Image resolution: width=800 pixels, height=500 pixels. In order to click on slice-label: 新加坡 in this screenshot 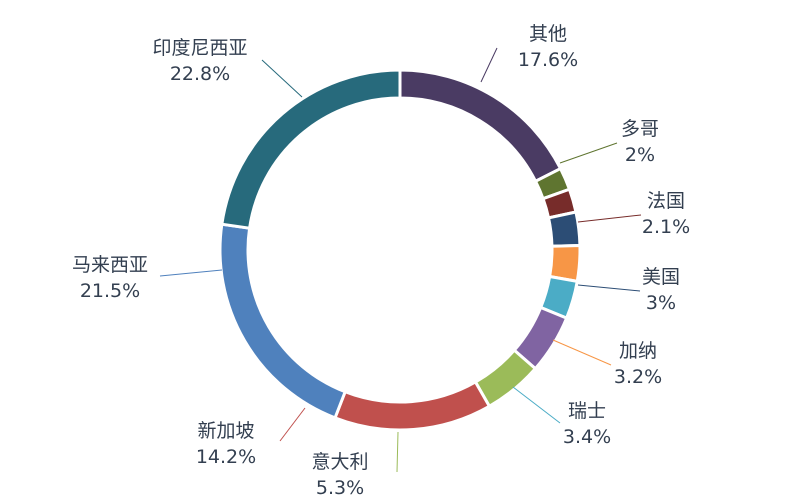, I will do `click(225, 431)`.